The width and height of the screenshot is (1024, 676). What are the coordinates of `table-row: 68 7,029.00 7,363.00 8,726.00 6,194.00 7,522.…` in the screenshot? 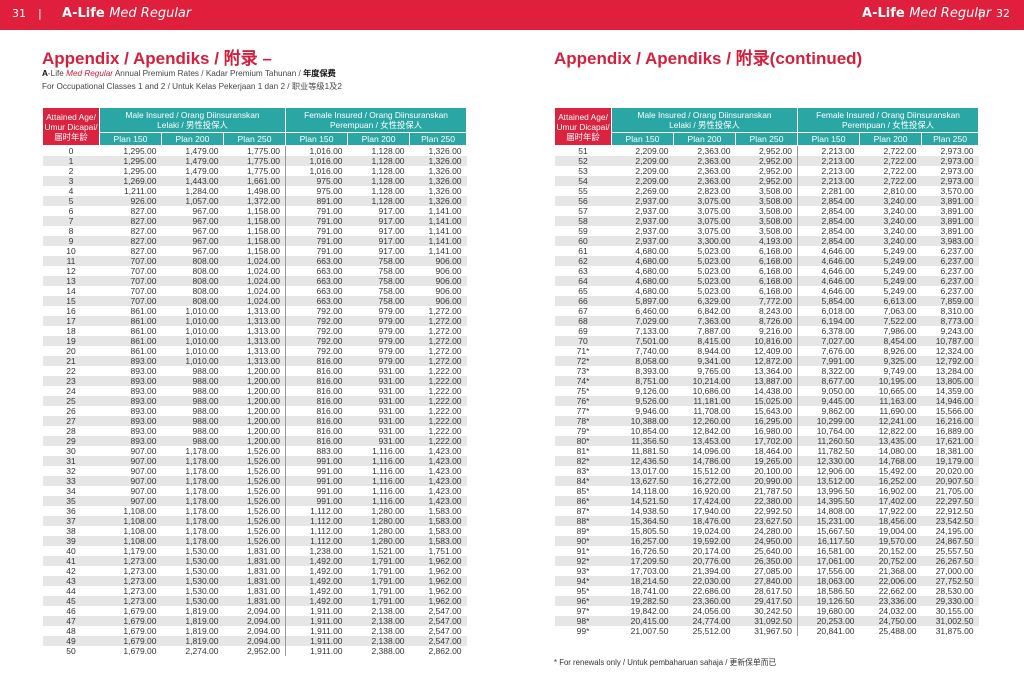 It's located at (766, 321).